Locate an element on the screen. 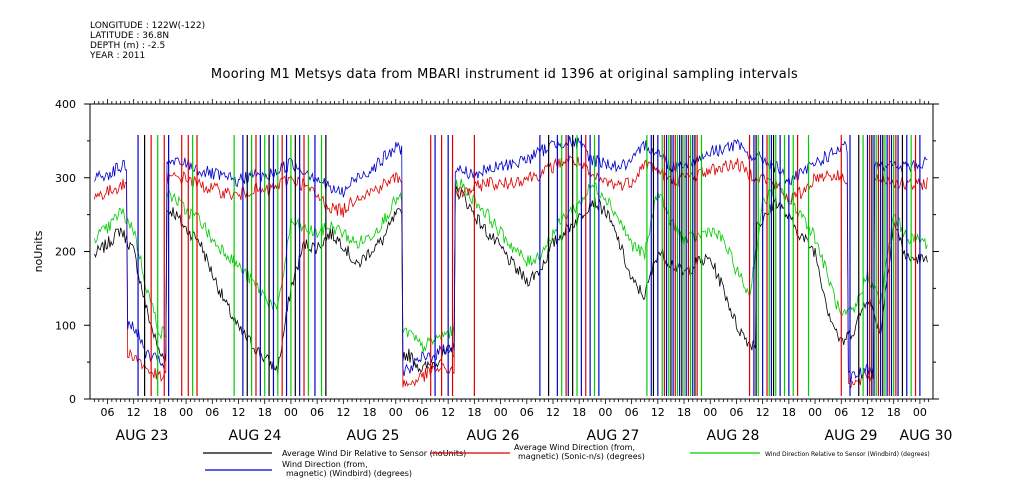 The width and height of the screenshot is (1009, 504). x-date-label: AUG 26 is located at coordinates (493, 436).